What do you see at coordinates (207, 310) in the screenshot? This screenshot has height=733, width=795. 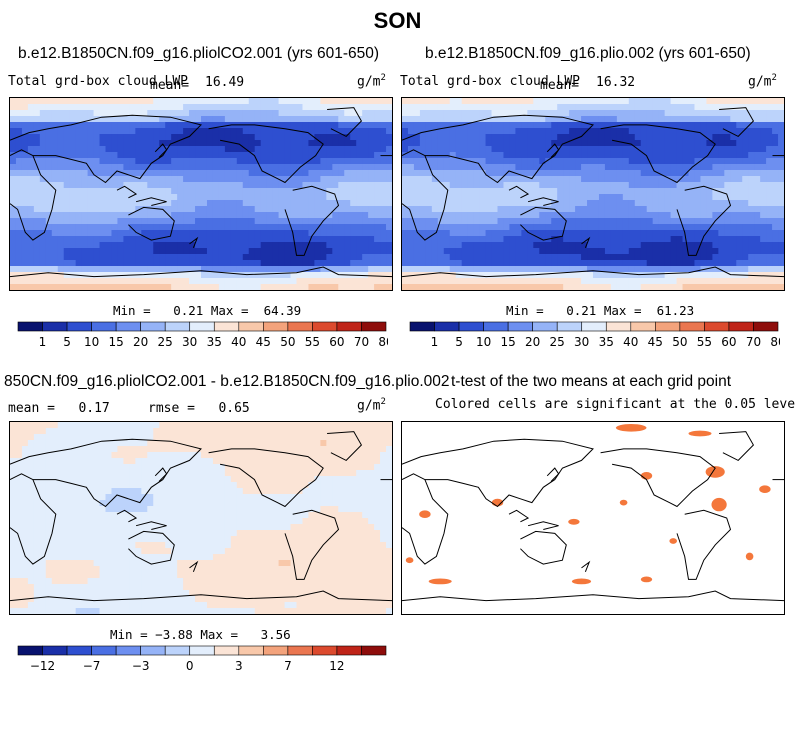 I see `panel1-minmax: Min = 0.21 Max = 64.39` at bounding box center [207, 310].